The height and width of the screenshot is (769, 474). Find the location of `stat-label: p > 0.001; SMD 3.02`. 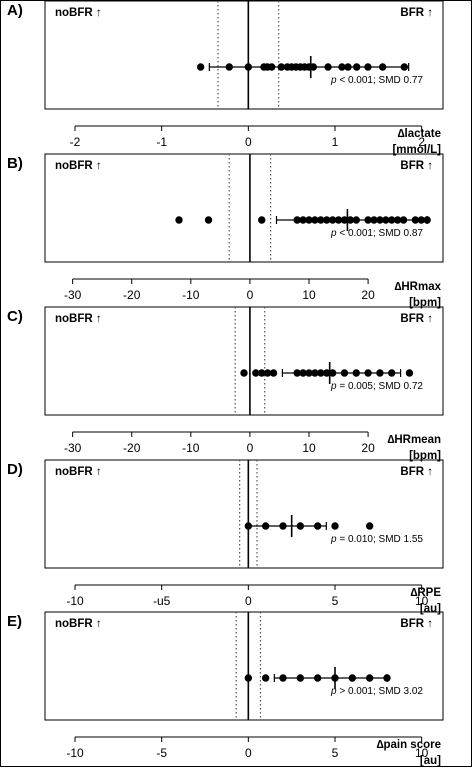

stat-label: p > 0.001; SMD 3.02 is located at coordinates (376, 691).